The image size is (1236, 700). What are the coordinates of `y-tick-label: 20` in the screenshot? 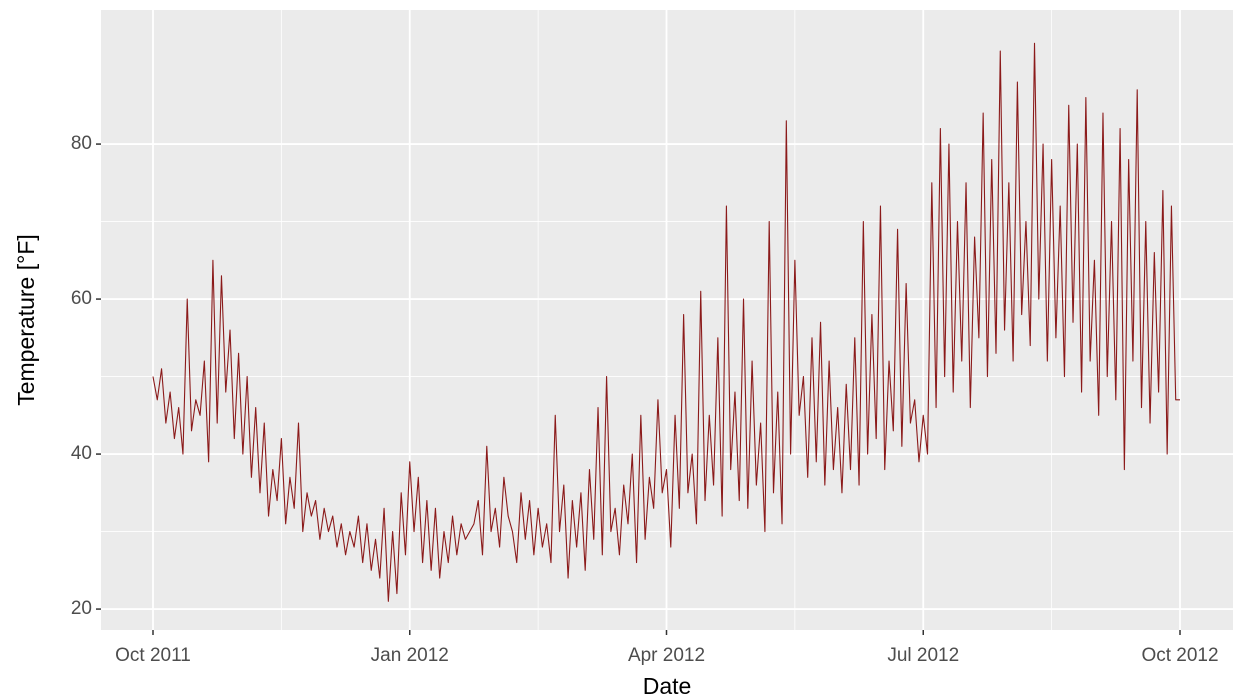 It's located at (81, 608).